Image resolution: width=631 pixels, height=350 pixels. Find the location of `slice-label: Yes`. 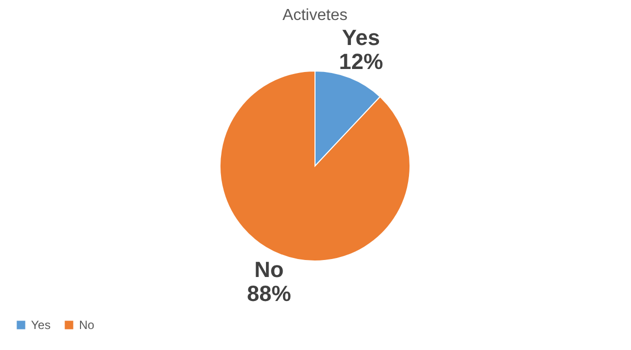

slice-label: Yes is located at coordinates (361, 37).